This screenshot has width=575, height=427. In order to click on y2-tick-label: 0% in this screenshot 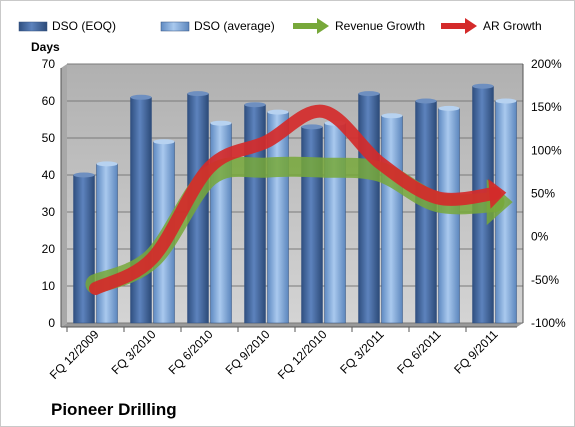, I will do `click(540, 237)`.